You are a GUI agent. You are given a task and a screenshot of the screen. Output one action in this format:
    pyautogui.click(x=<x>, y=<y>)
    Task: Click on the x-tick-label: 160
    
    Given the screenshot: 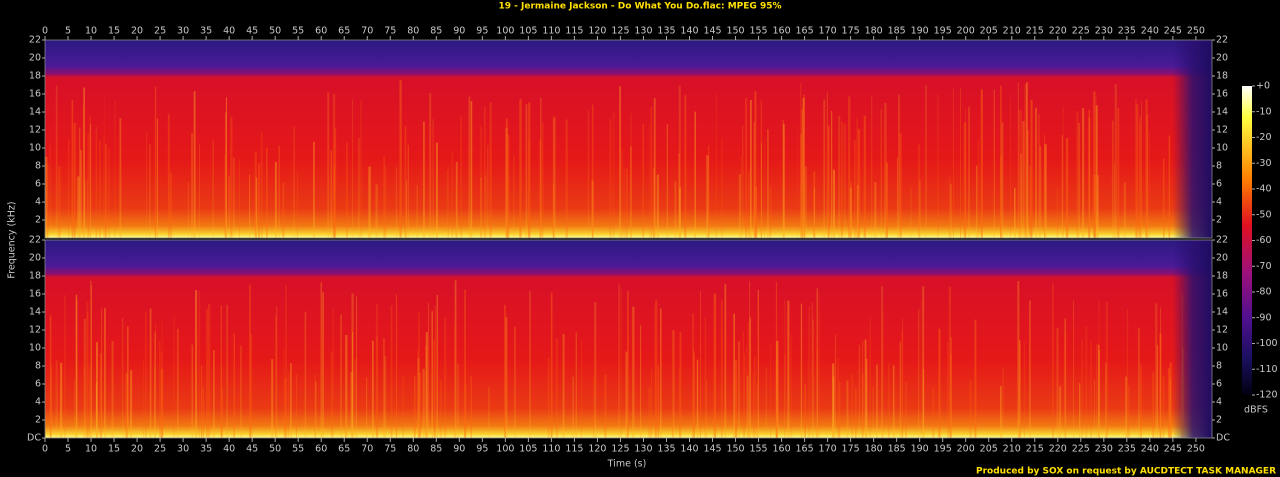 What is the action you would take?
    pyautogui.click(x=781, y=449)
    